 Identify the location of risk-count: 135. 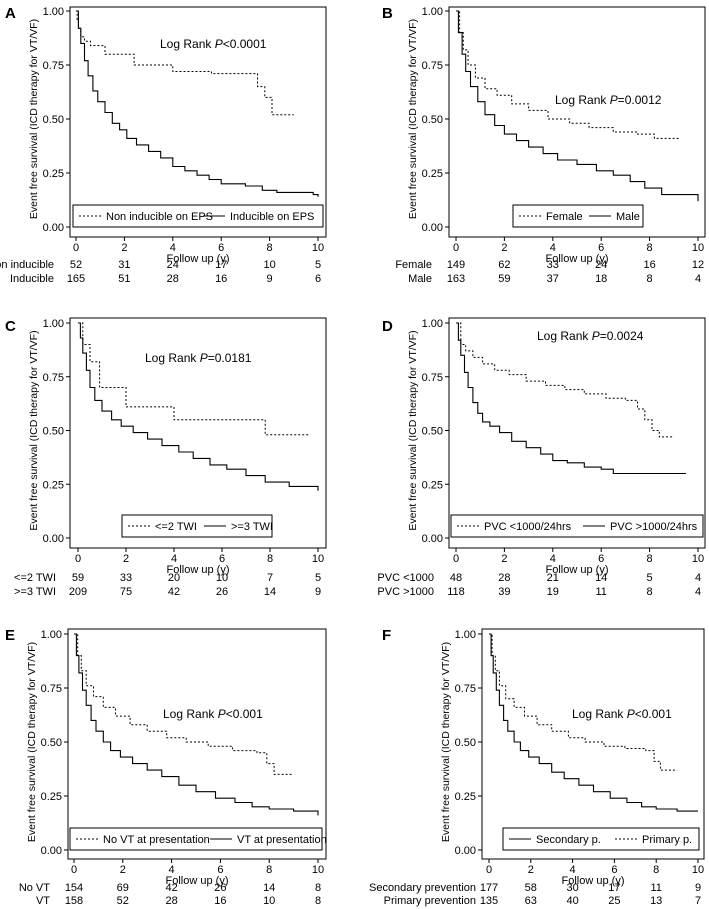
(489, 901).